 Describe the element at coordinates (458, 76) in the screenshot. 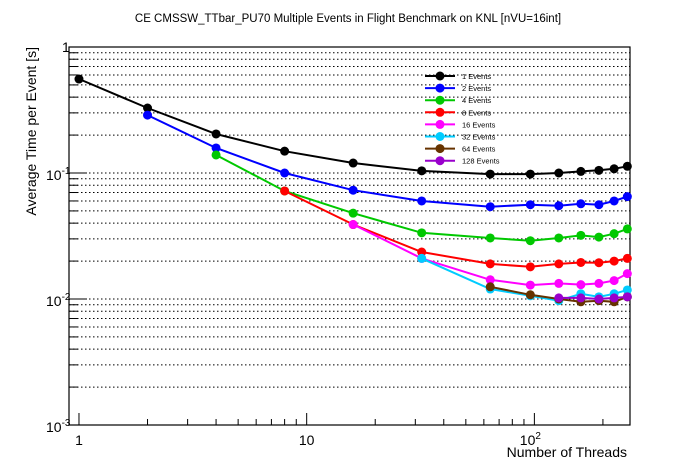

I see `legend-entry: 1 Events` at that location.